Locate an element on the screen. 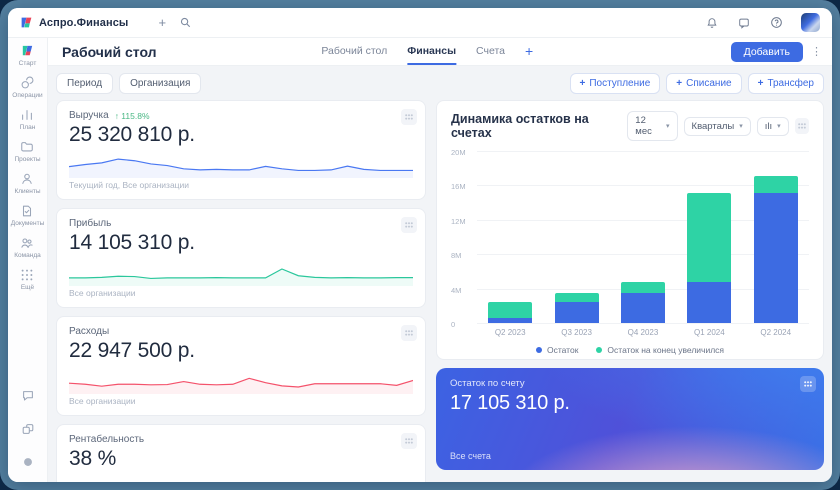  new-tab-plus-icon: + is located at coordinates (162, 22).